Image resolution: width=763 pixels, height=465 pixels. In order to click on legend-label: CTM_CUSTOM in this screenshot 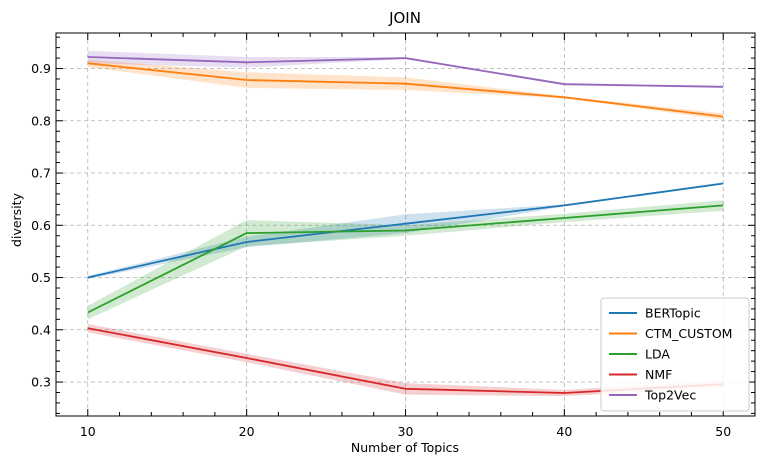, I will do `click(688, 333)`.